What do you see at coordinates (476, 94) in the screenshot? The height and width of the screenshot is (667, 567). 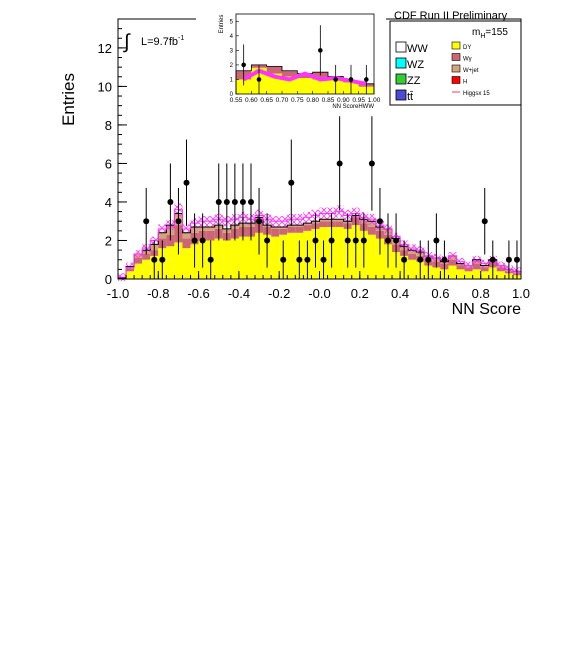 I see `legend-label: Higgsx 15` at bounding box center [476, 94].